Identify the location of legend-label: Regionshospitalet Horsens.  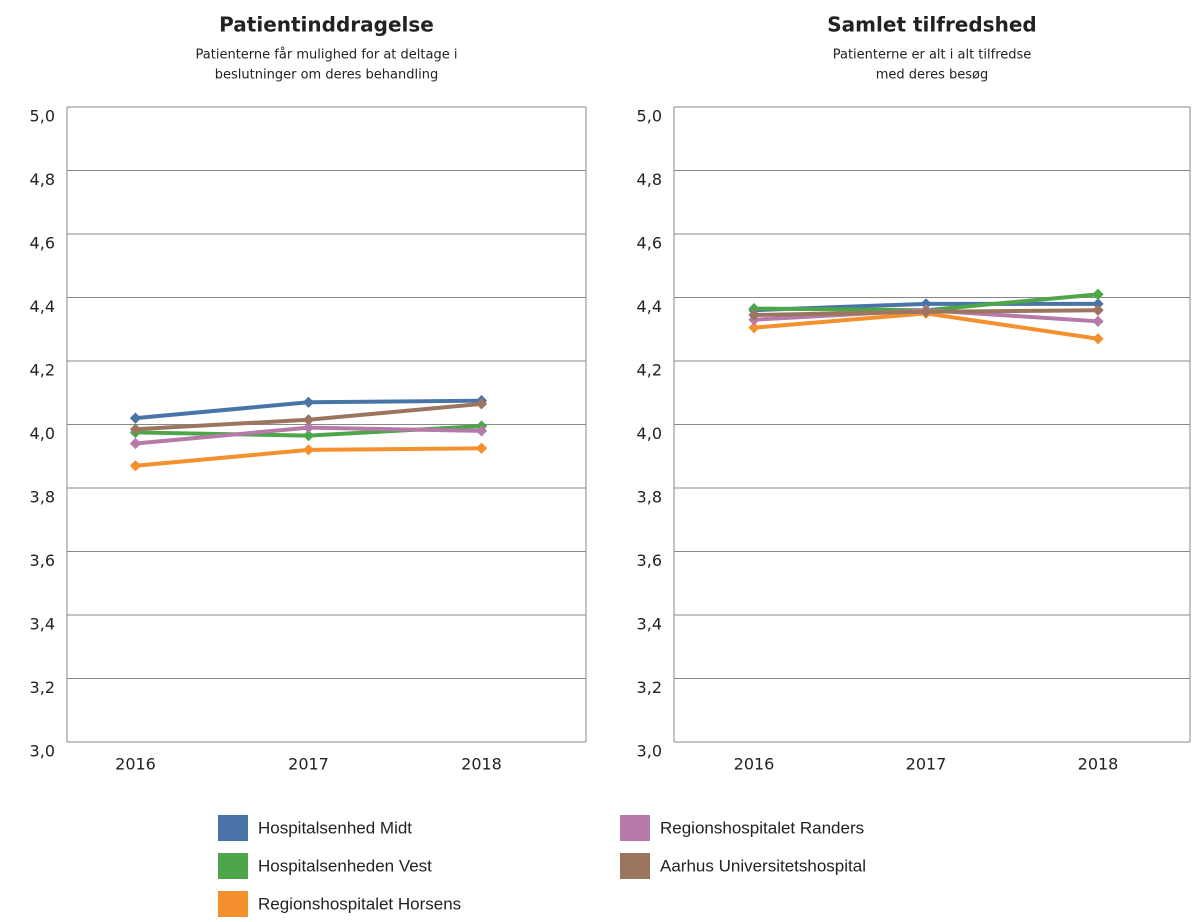
(359, 903).